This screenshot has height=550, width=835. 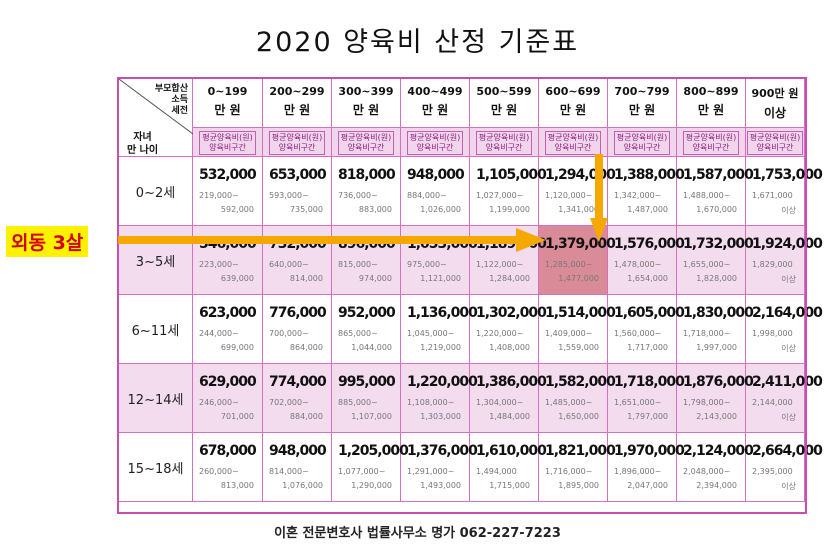 I want to click on income-axis-label: 부모합산 소득 세전, so click(x=171, y=100).